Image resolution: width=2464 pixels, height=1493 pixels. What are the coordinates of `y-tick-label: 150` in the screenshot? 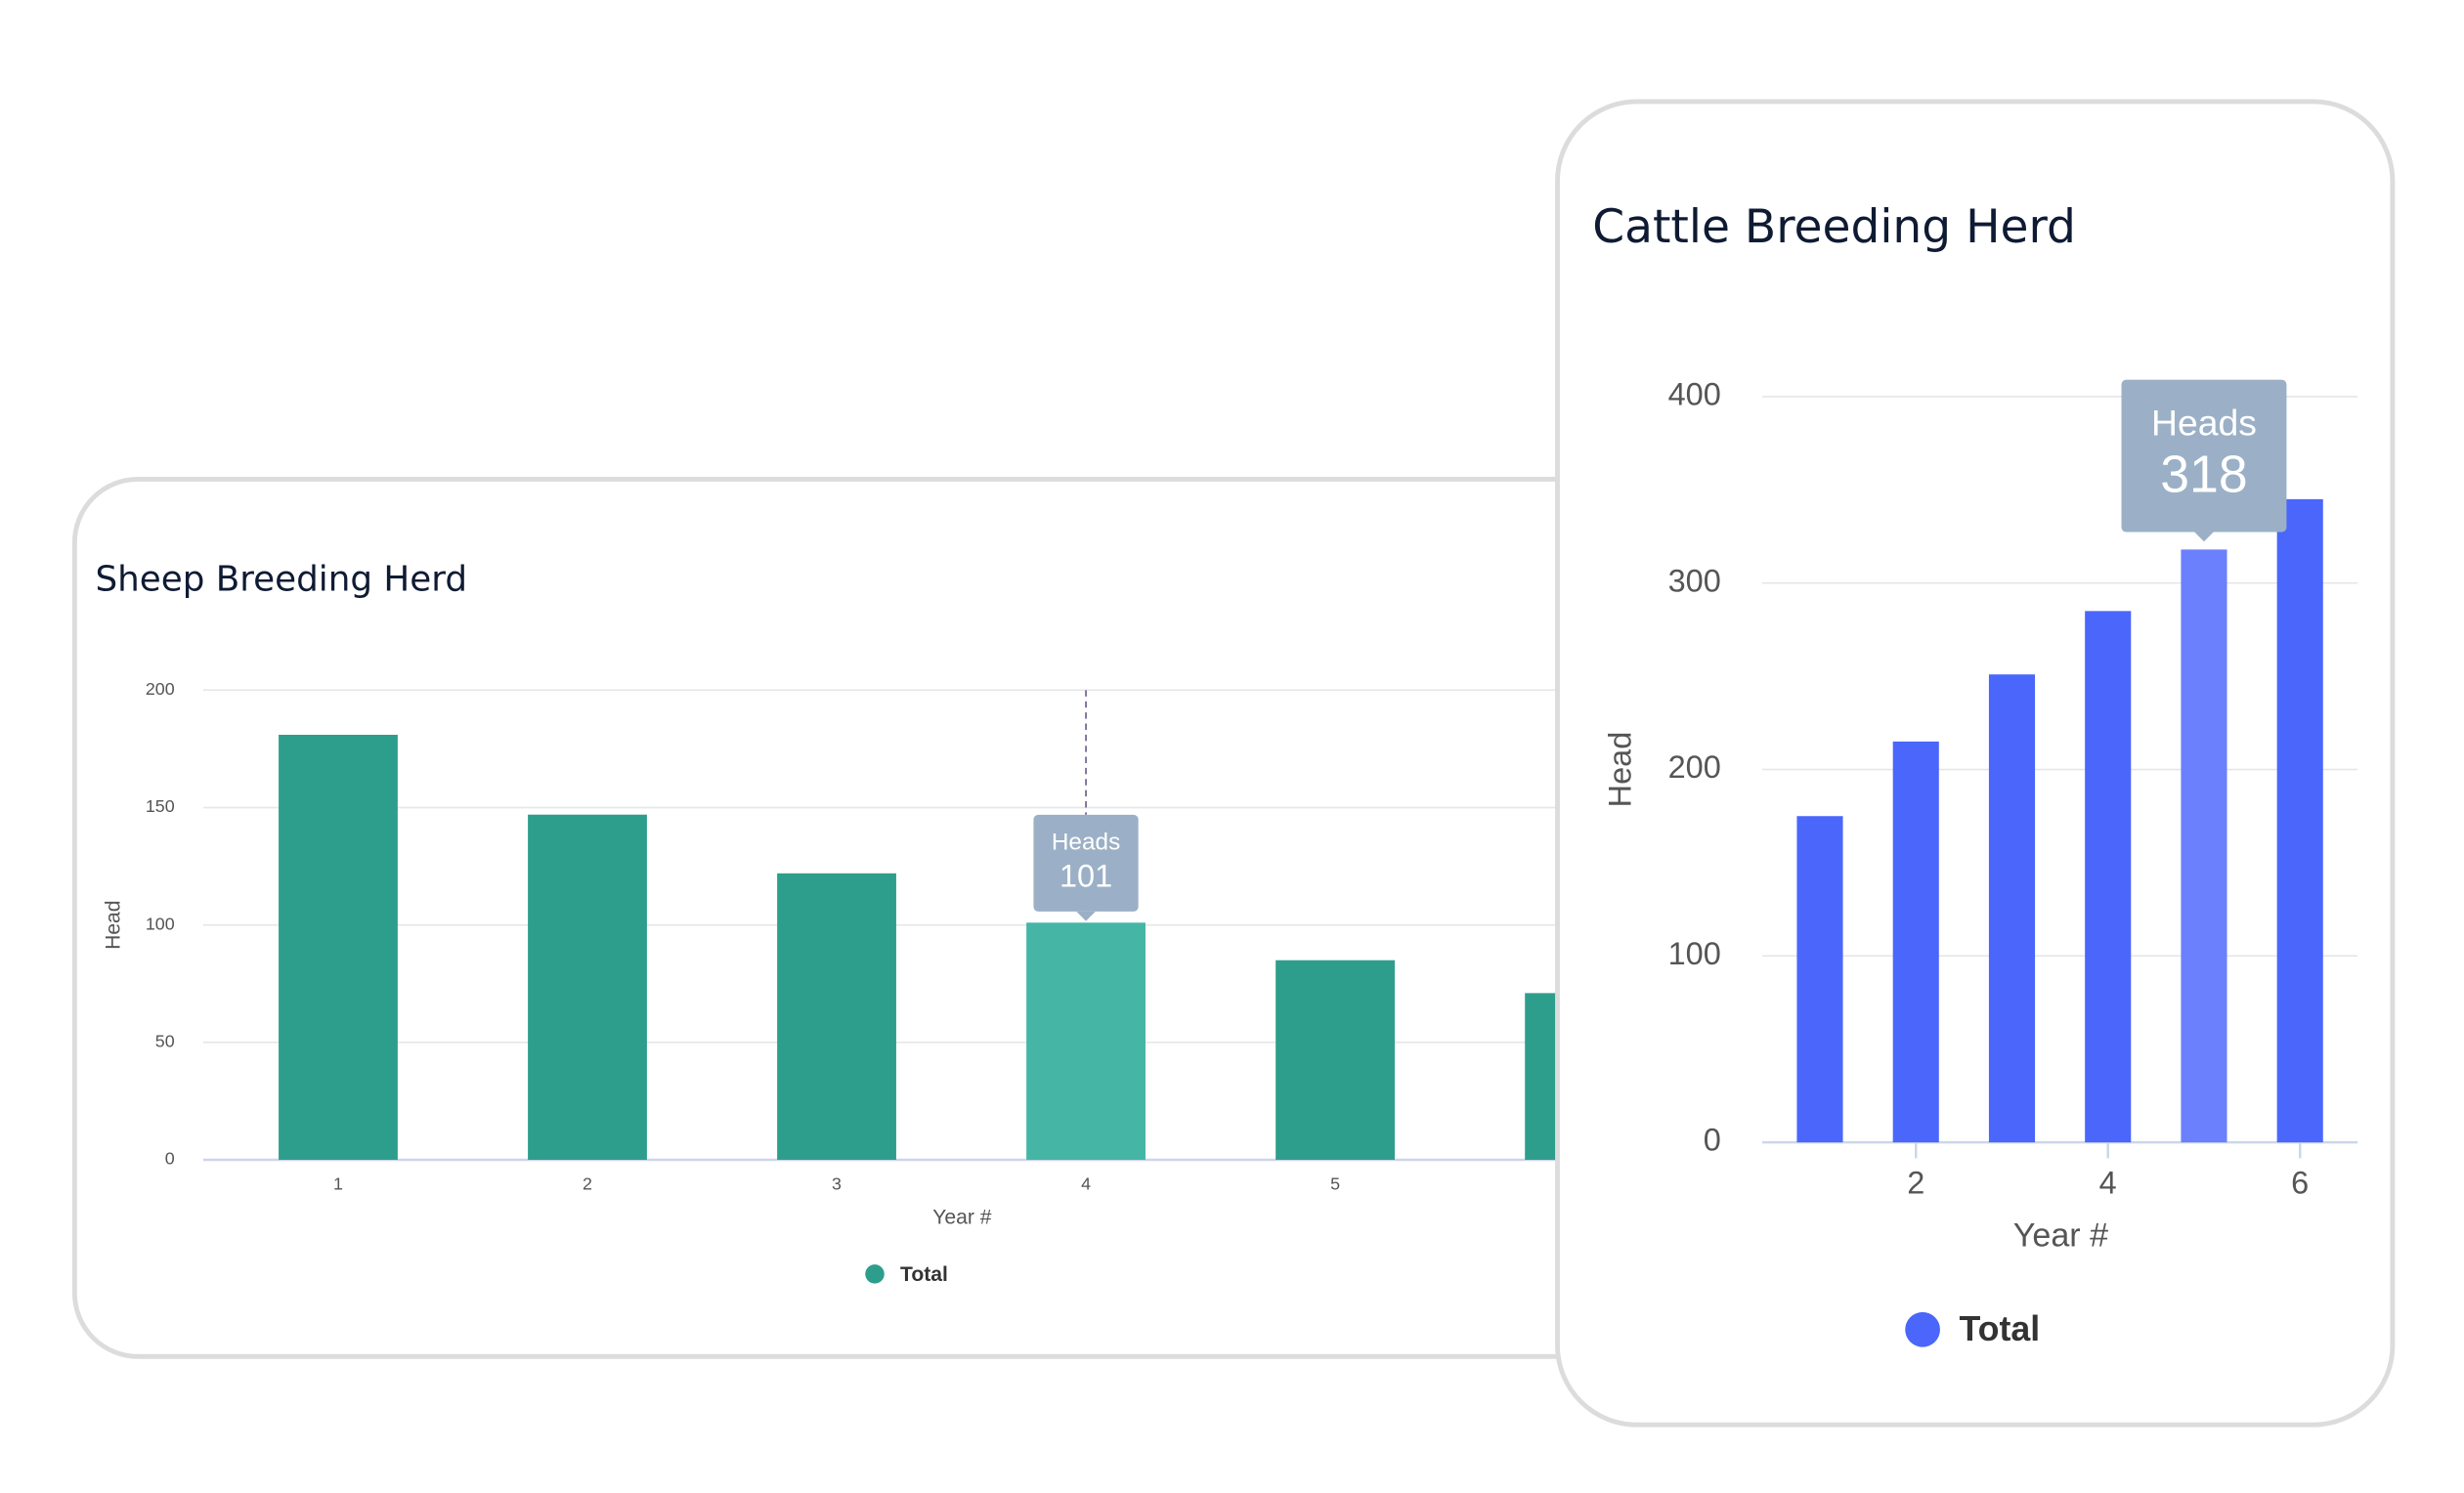 It's located at (160, 806).